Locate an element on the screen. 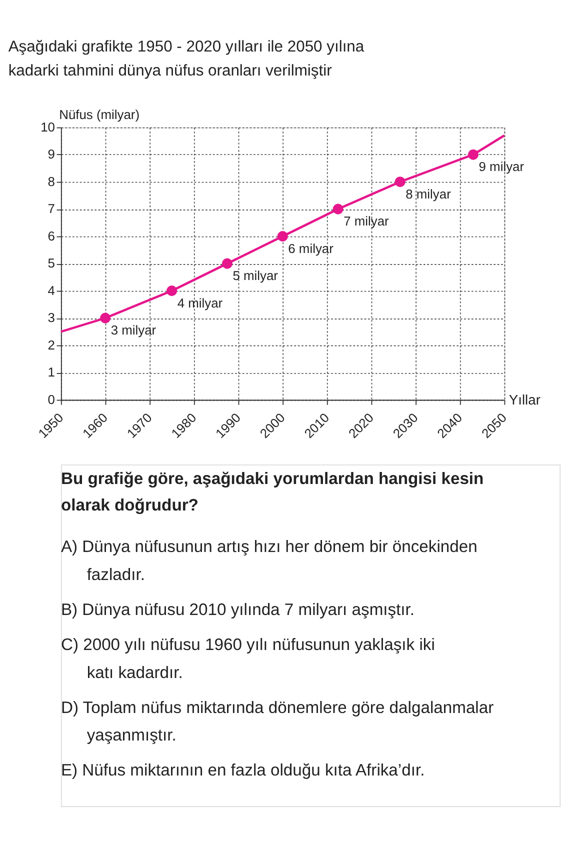 The height and width of the screenshot is (851, 568). chart-title: Aşağıdaki grafikte 1950 - 2020 yılları ile 2050 yılına kadarki tahmini dünya nüfus oranları verilmiştir is located at coordinates (186, 59).